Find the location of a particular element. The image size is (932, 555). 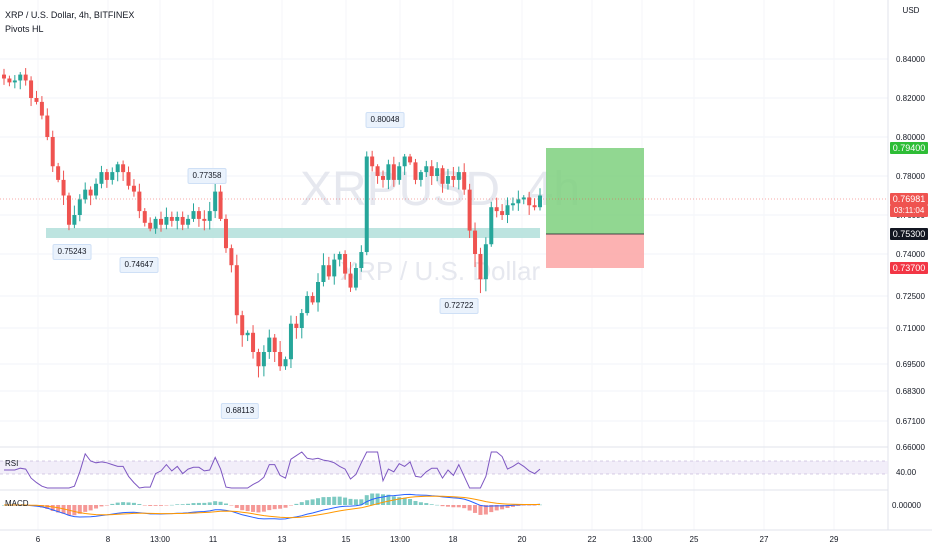

pivot-label-3: 0.77358 is located at coordinates (207, 176).